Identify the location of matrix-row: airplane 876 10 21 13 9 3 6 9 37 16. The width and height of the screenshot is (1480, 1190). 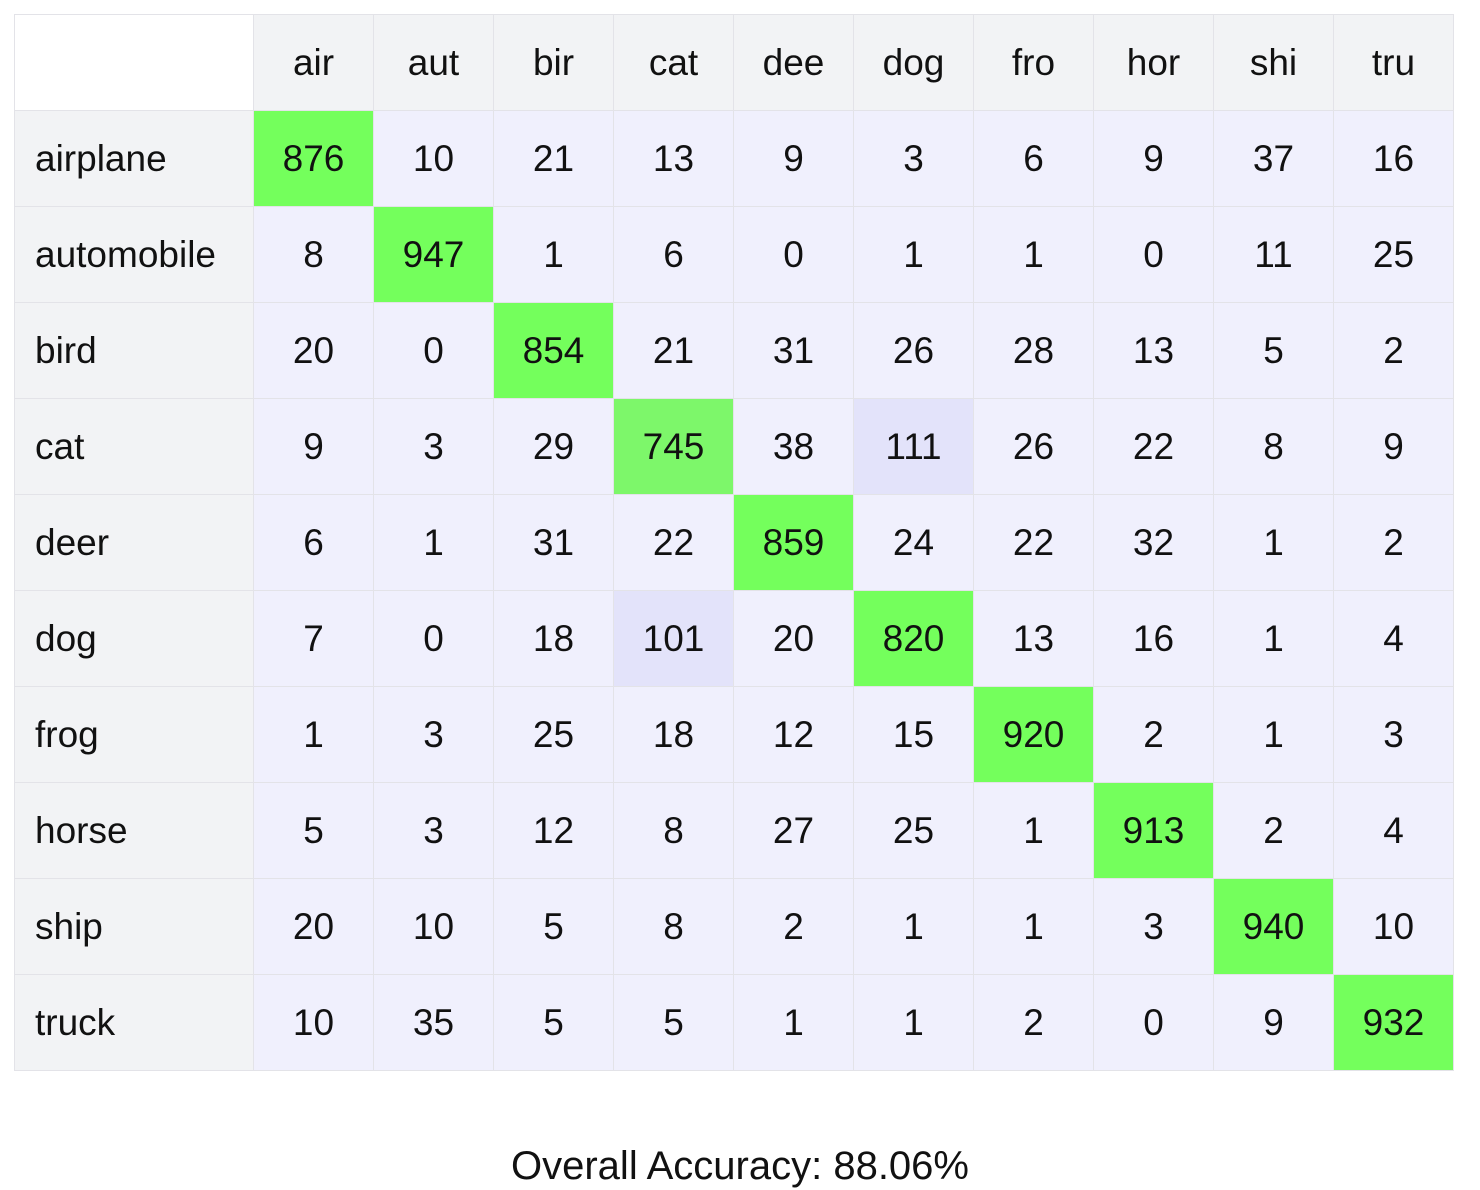
(734, 158).